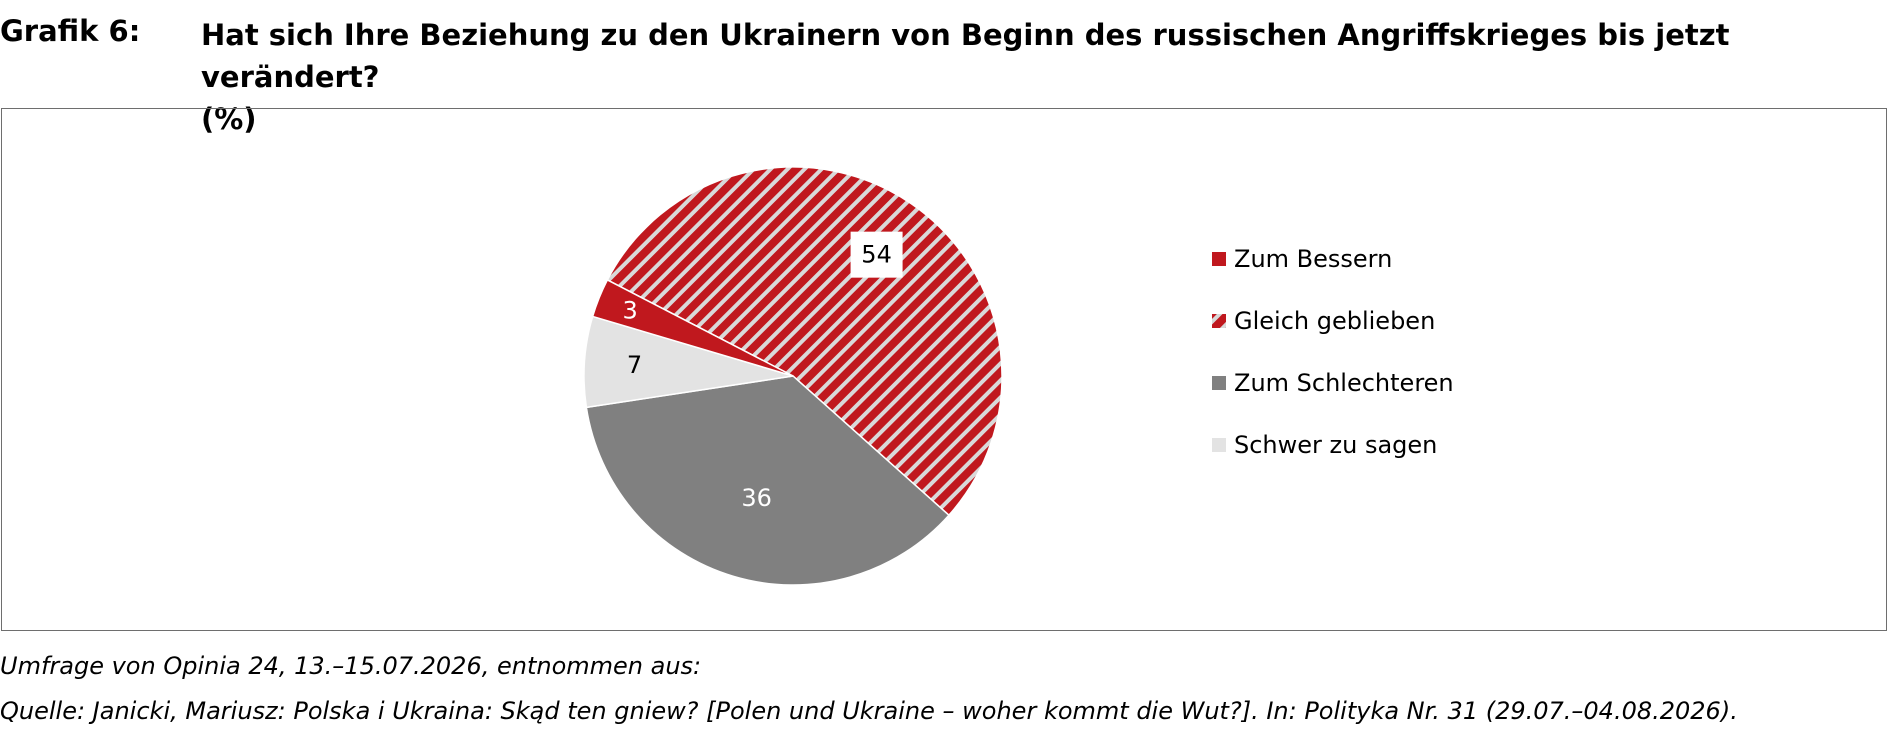 This screenshot has height=735, width=1890. I want to click on pie-slice-zum-bessern, so click(692, 327).